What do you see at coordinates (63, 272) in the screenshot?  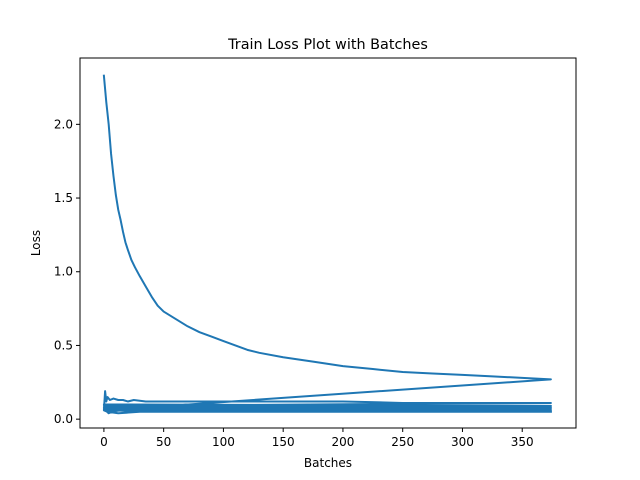 I see `y-tick-label: 1.0` at bounding box center [63, 272].